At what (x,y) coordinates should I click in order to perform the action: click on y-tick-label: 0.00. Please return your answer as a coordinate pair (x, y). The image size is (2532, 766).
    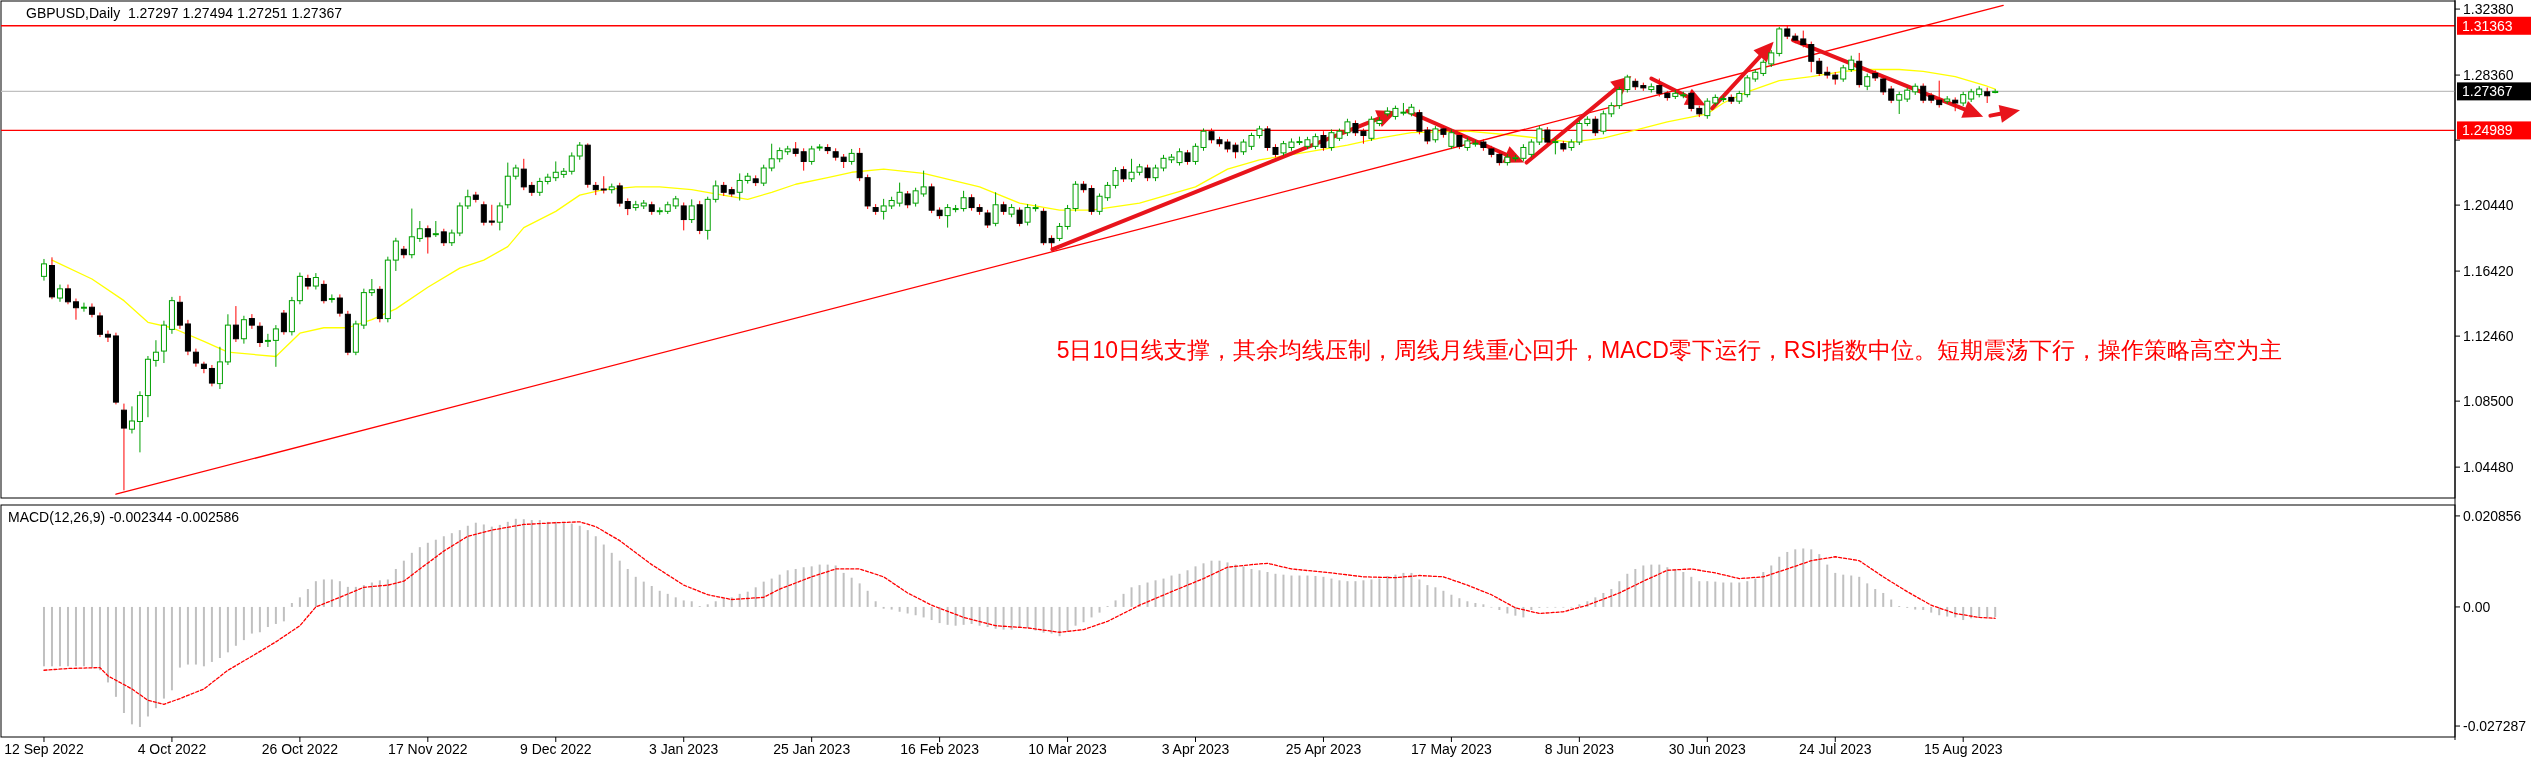
    Looking at the image, I should click on (2477, 606).